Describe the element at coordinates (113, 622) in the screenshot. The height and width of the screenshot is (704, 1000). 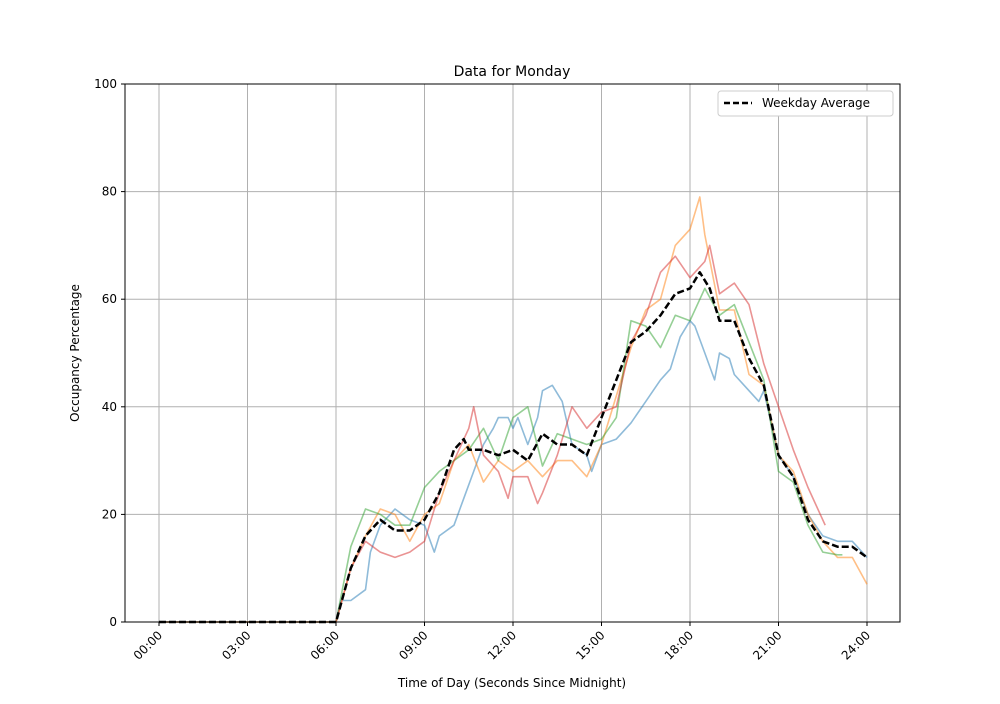
I see `y-tick-label: 0` at that location.